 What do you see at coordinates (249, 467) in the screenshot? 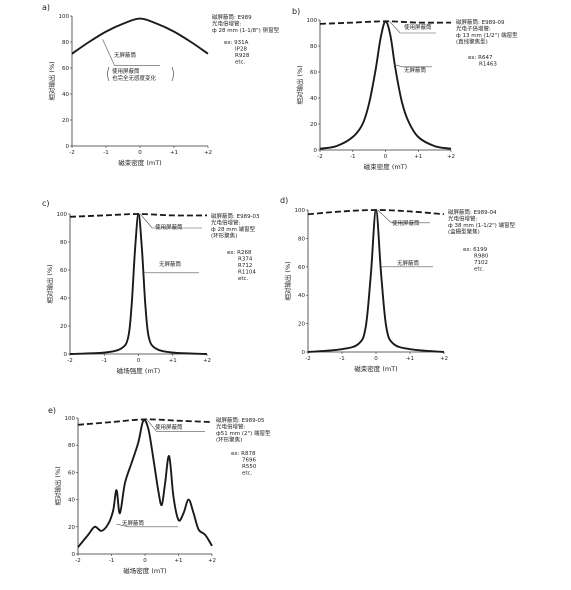
I see `example-line: R550` at bounding box center [249, 467].